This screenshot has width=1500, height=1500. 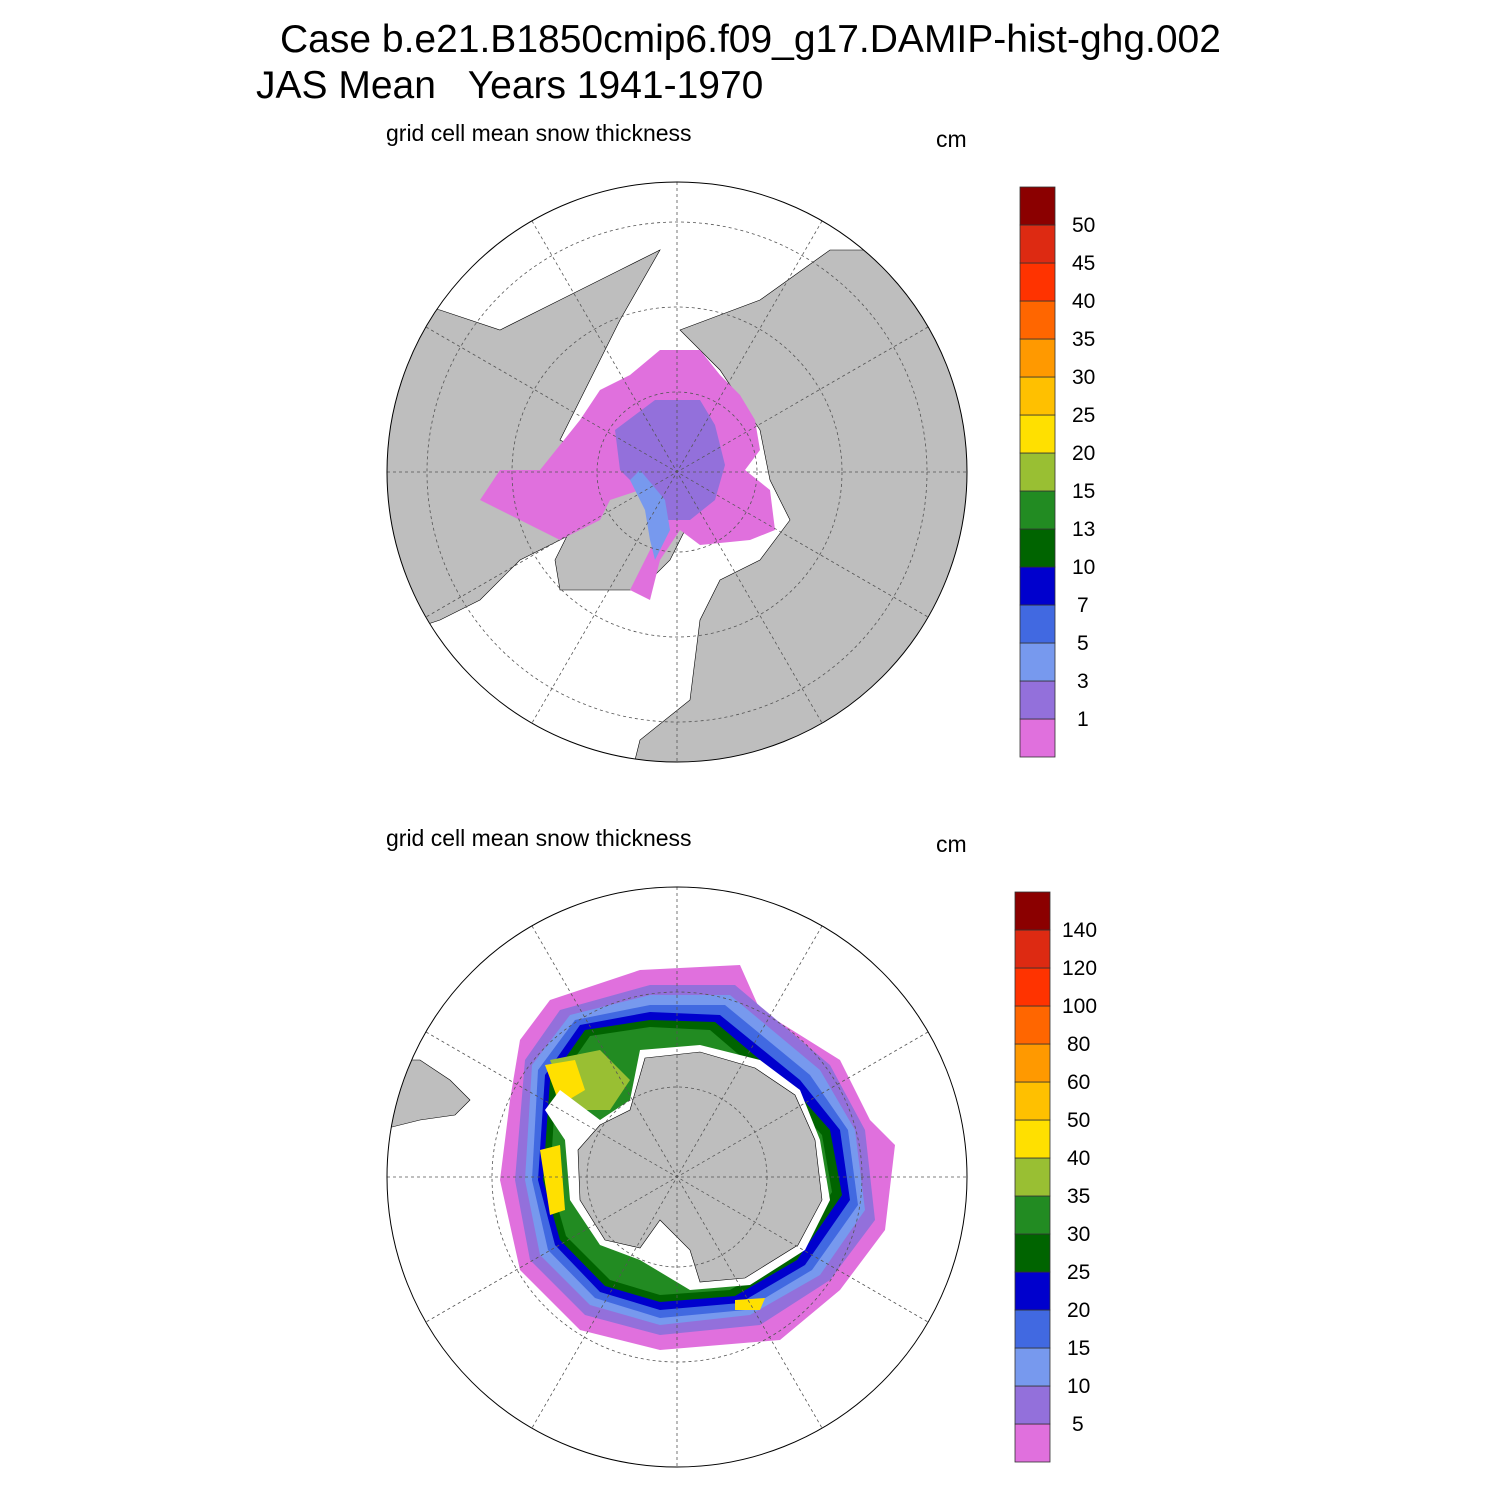 I want to click on colorbar-label: 13, so click(x=1083, y=529).